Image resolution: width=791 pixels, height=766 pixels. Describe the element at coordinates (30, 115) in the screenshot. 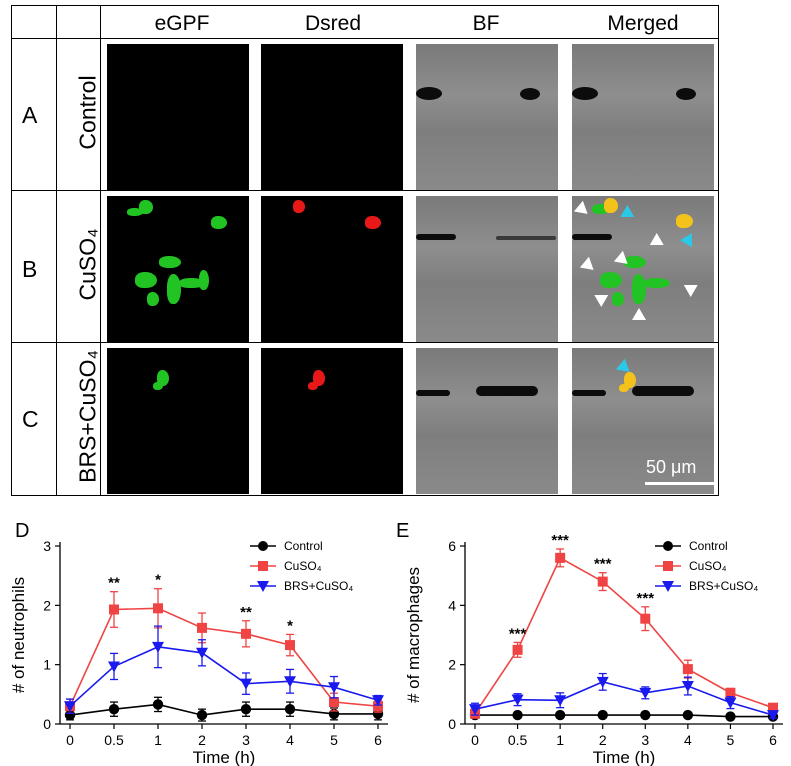

I see `row-letter-a: A` at that location.